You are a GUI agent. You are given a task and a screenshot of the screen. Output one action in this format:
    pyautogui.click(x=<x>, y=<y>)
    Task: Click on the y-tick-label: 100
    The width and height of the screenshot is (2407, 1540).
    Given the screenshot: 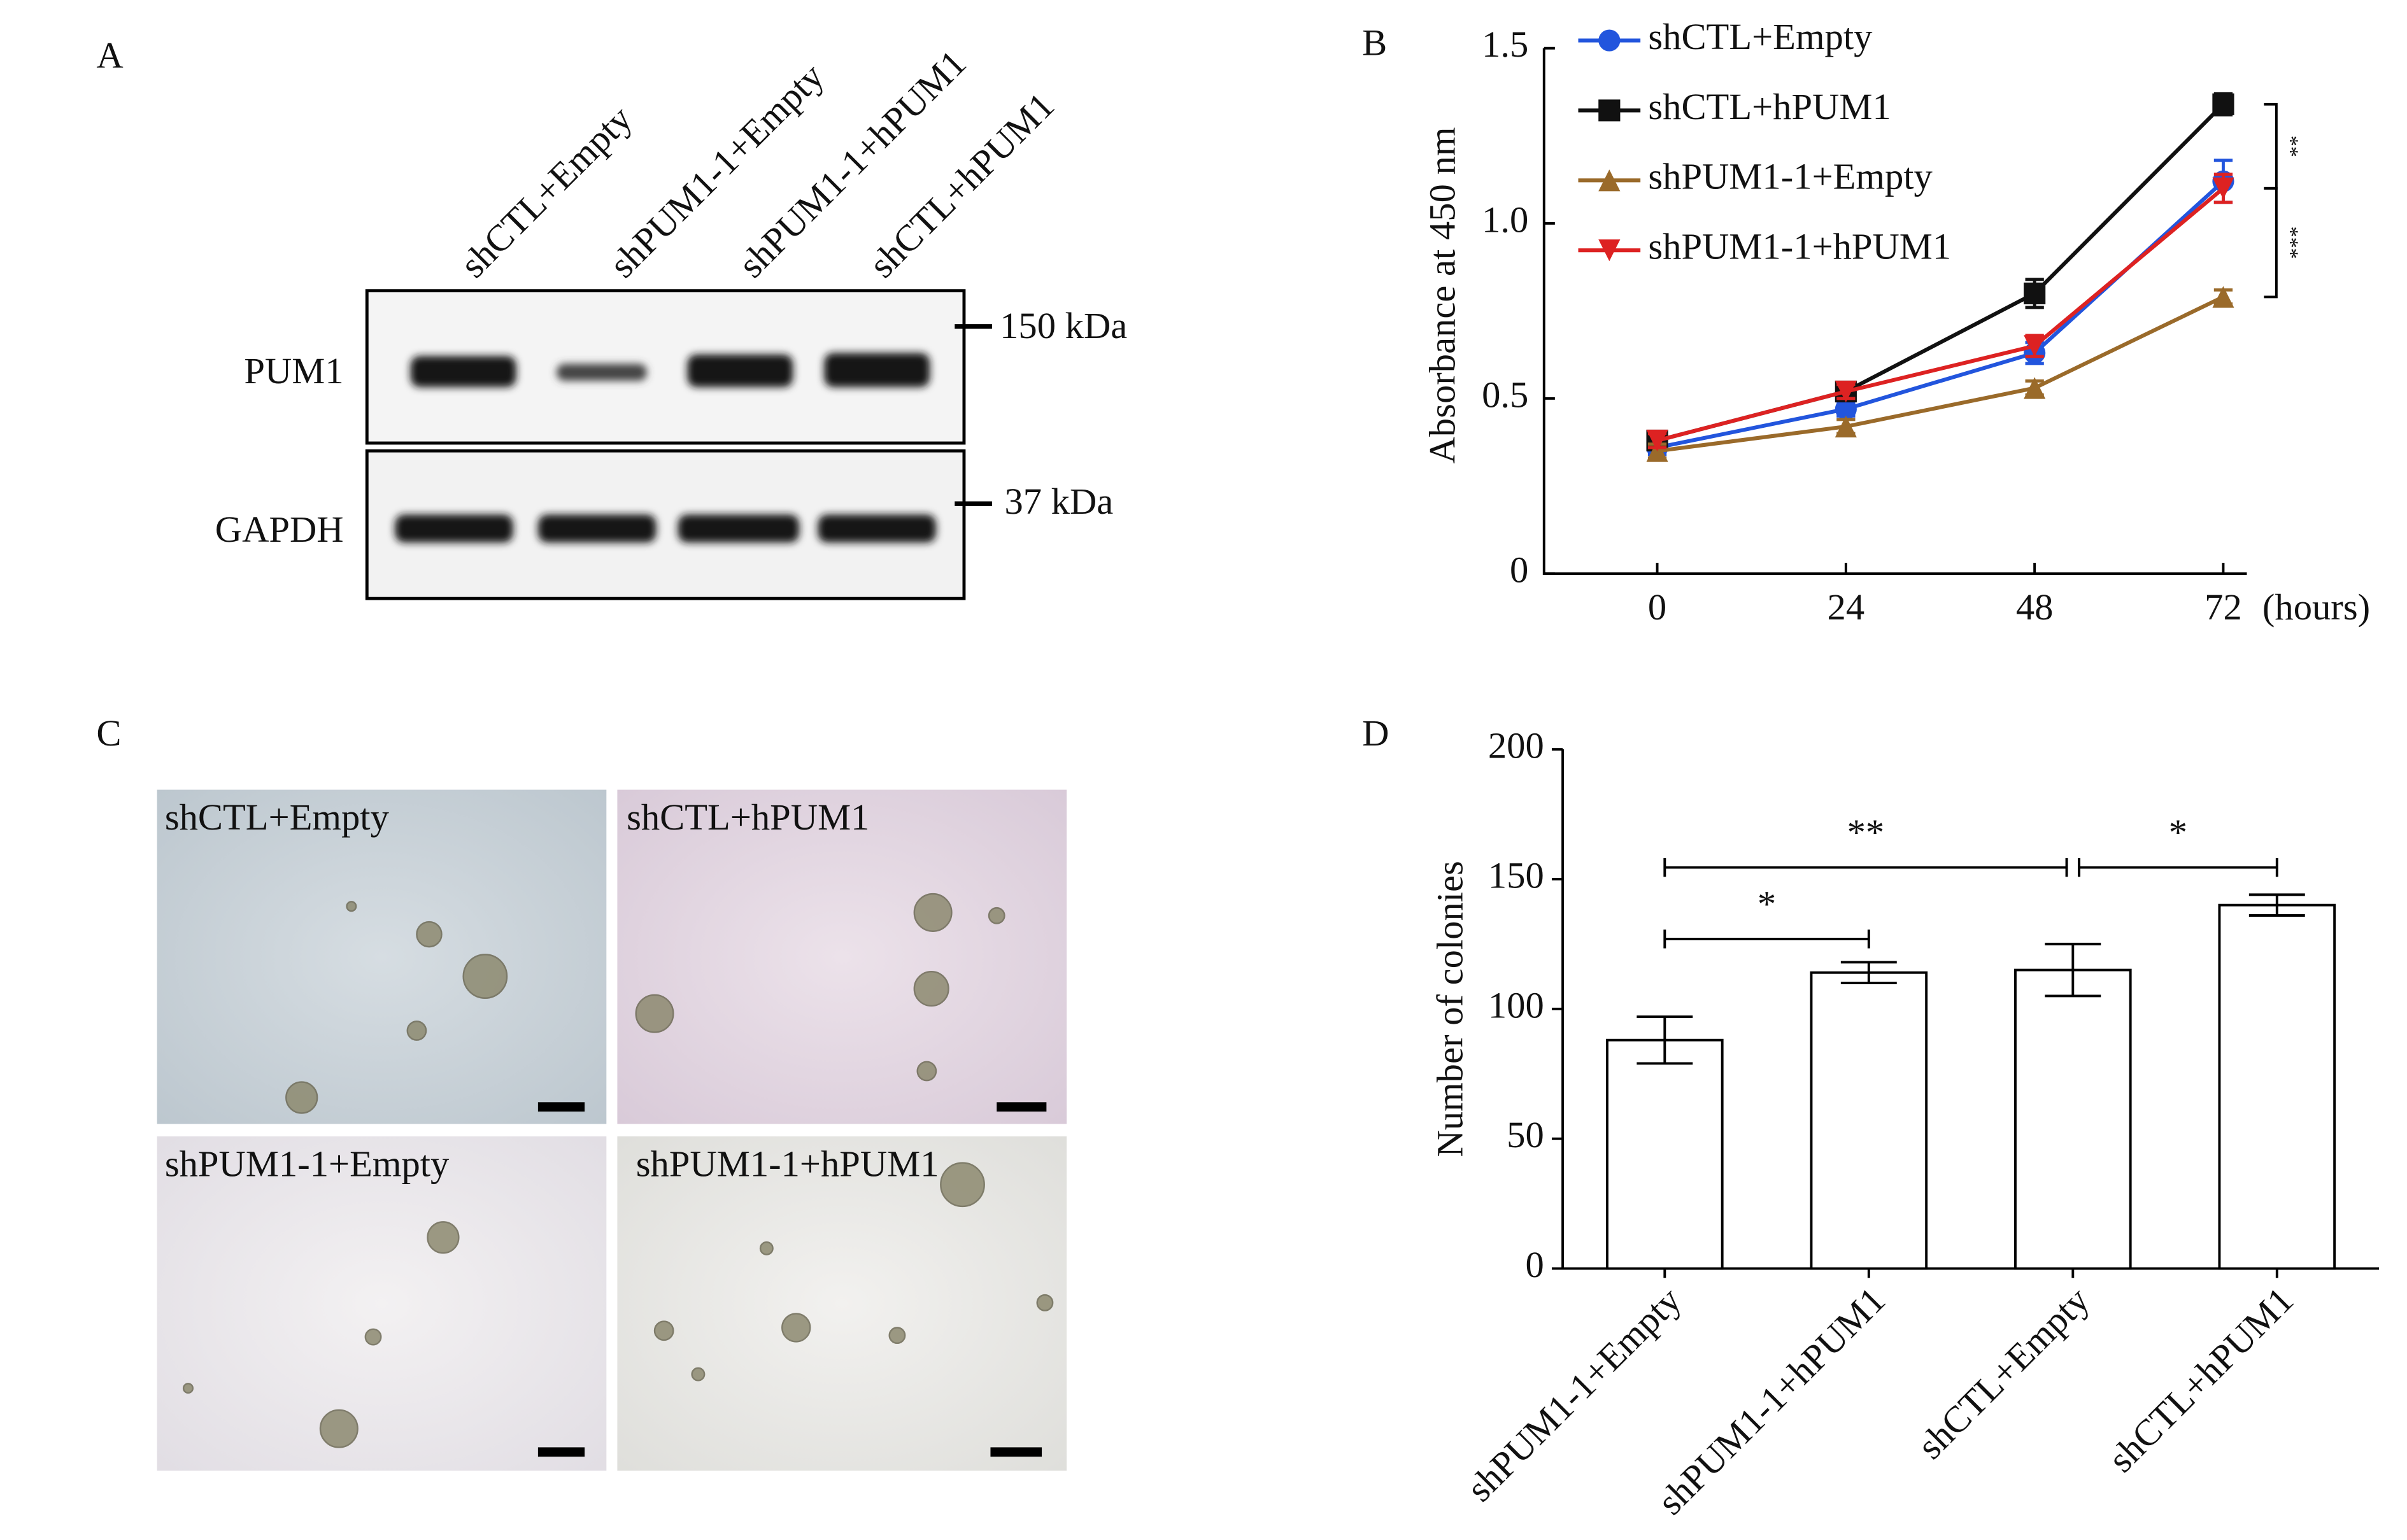 What is the action you would take?
    pyautogui.click(x=1516, y=1005)
    